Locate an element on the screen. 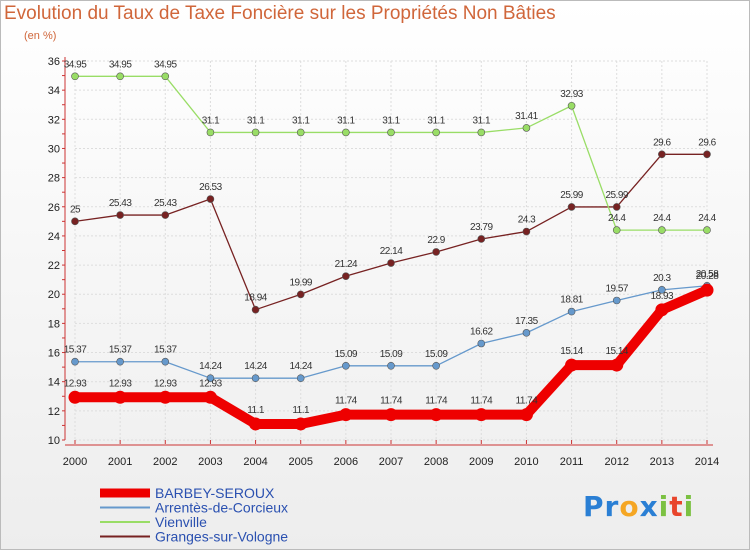  data-label-0-0: 12.93 is located at coordinates (75, 383).